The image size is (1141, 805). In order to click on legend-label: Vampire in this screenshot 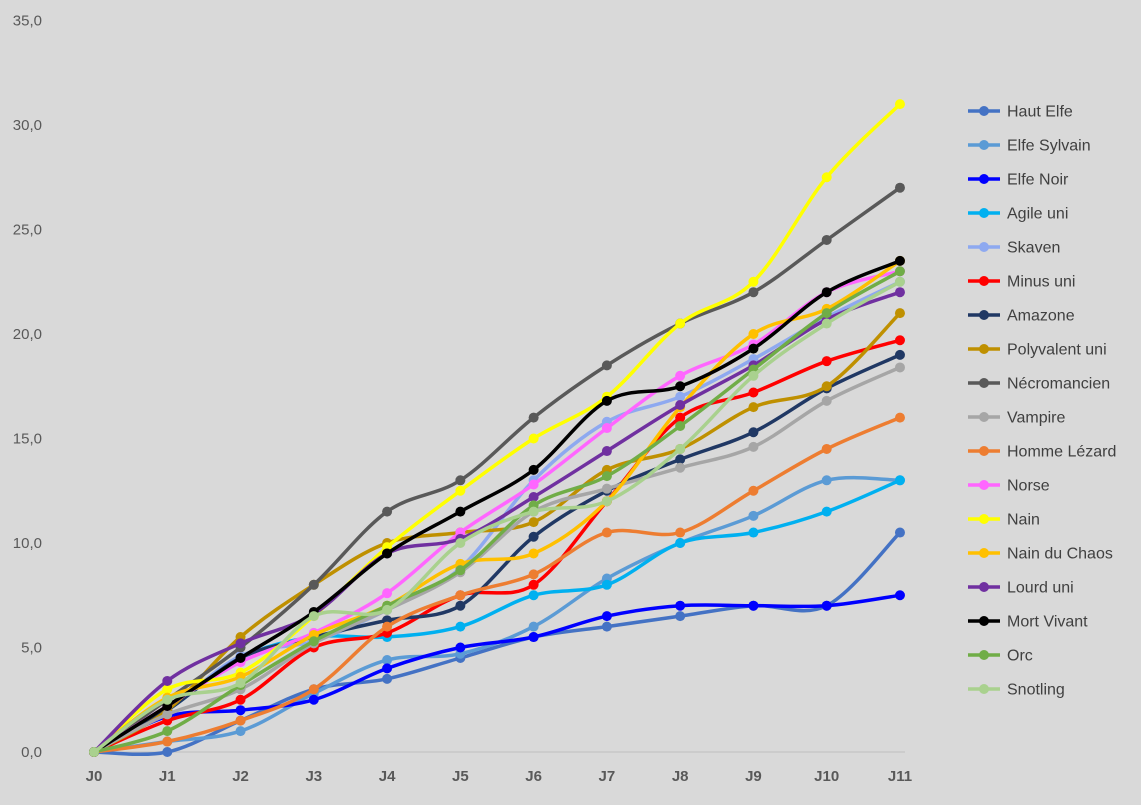, I will do `click(1036, 418)`.